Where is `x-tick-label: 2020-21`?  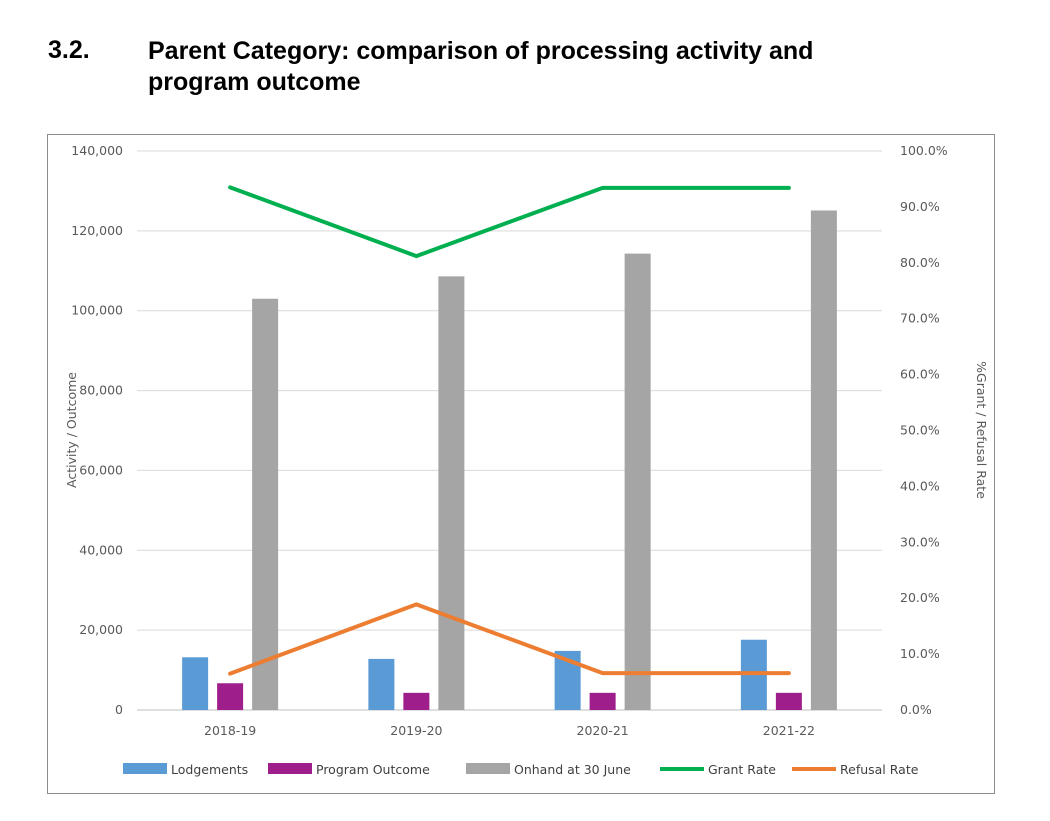 x-tick-label: 2020-21 is located at coordinates (603, 730).